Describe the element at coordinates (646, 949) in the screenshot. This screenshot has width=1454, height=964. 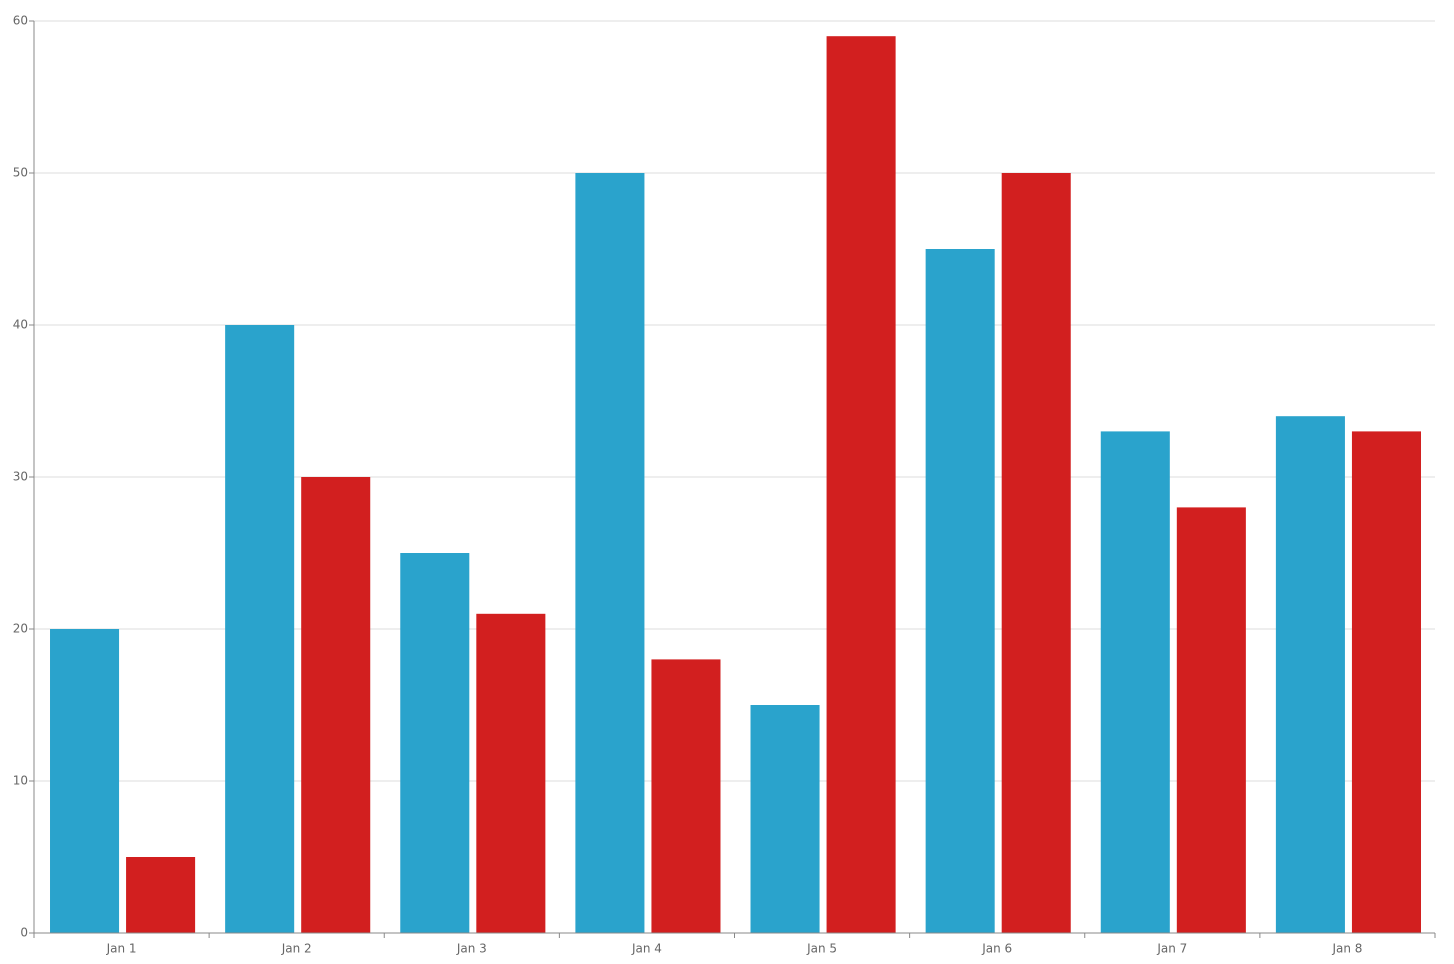
I see `x-tick-label: Jan 4` at that location.